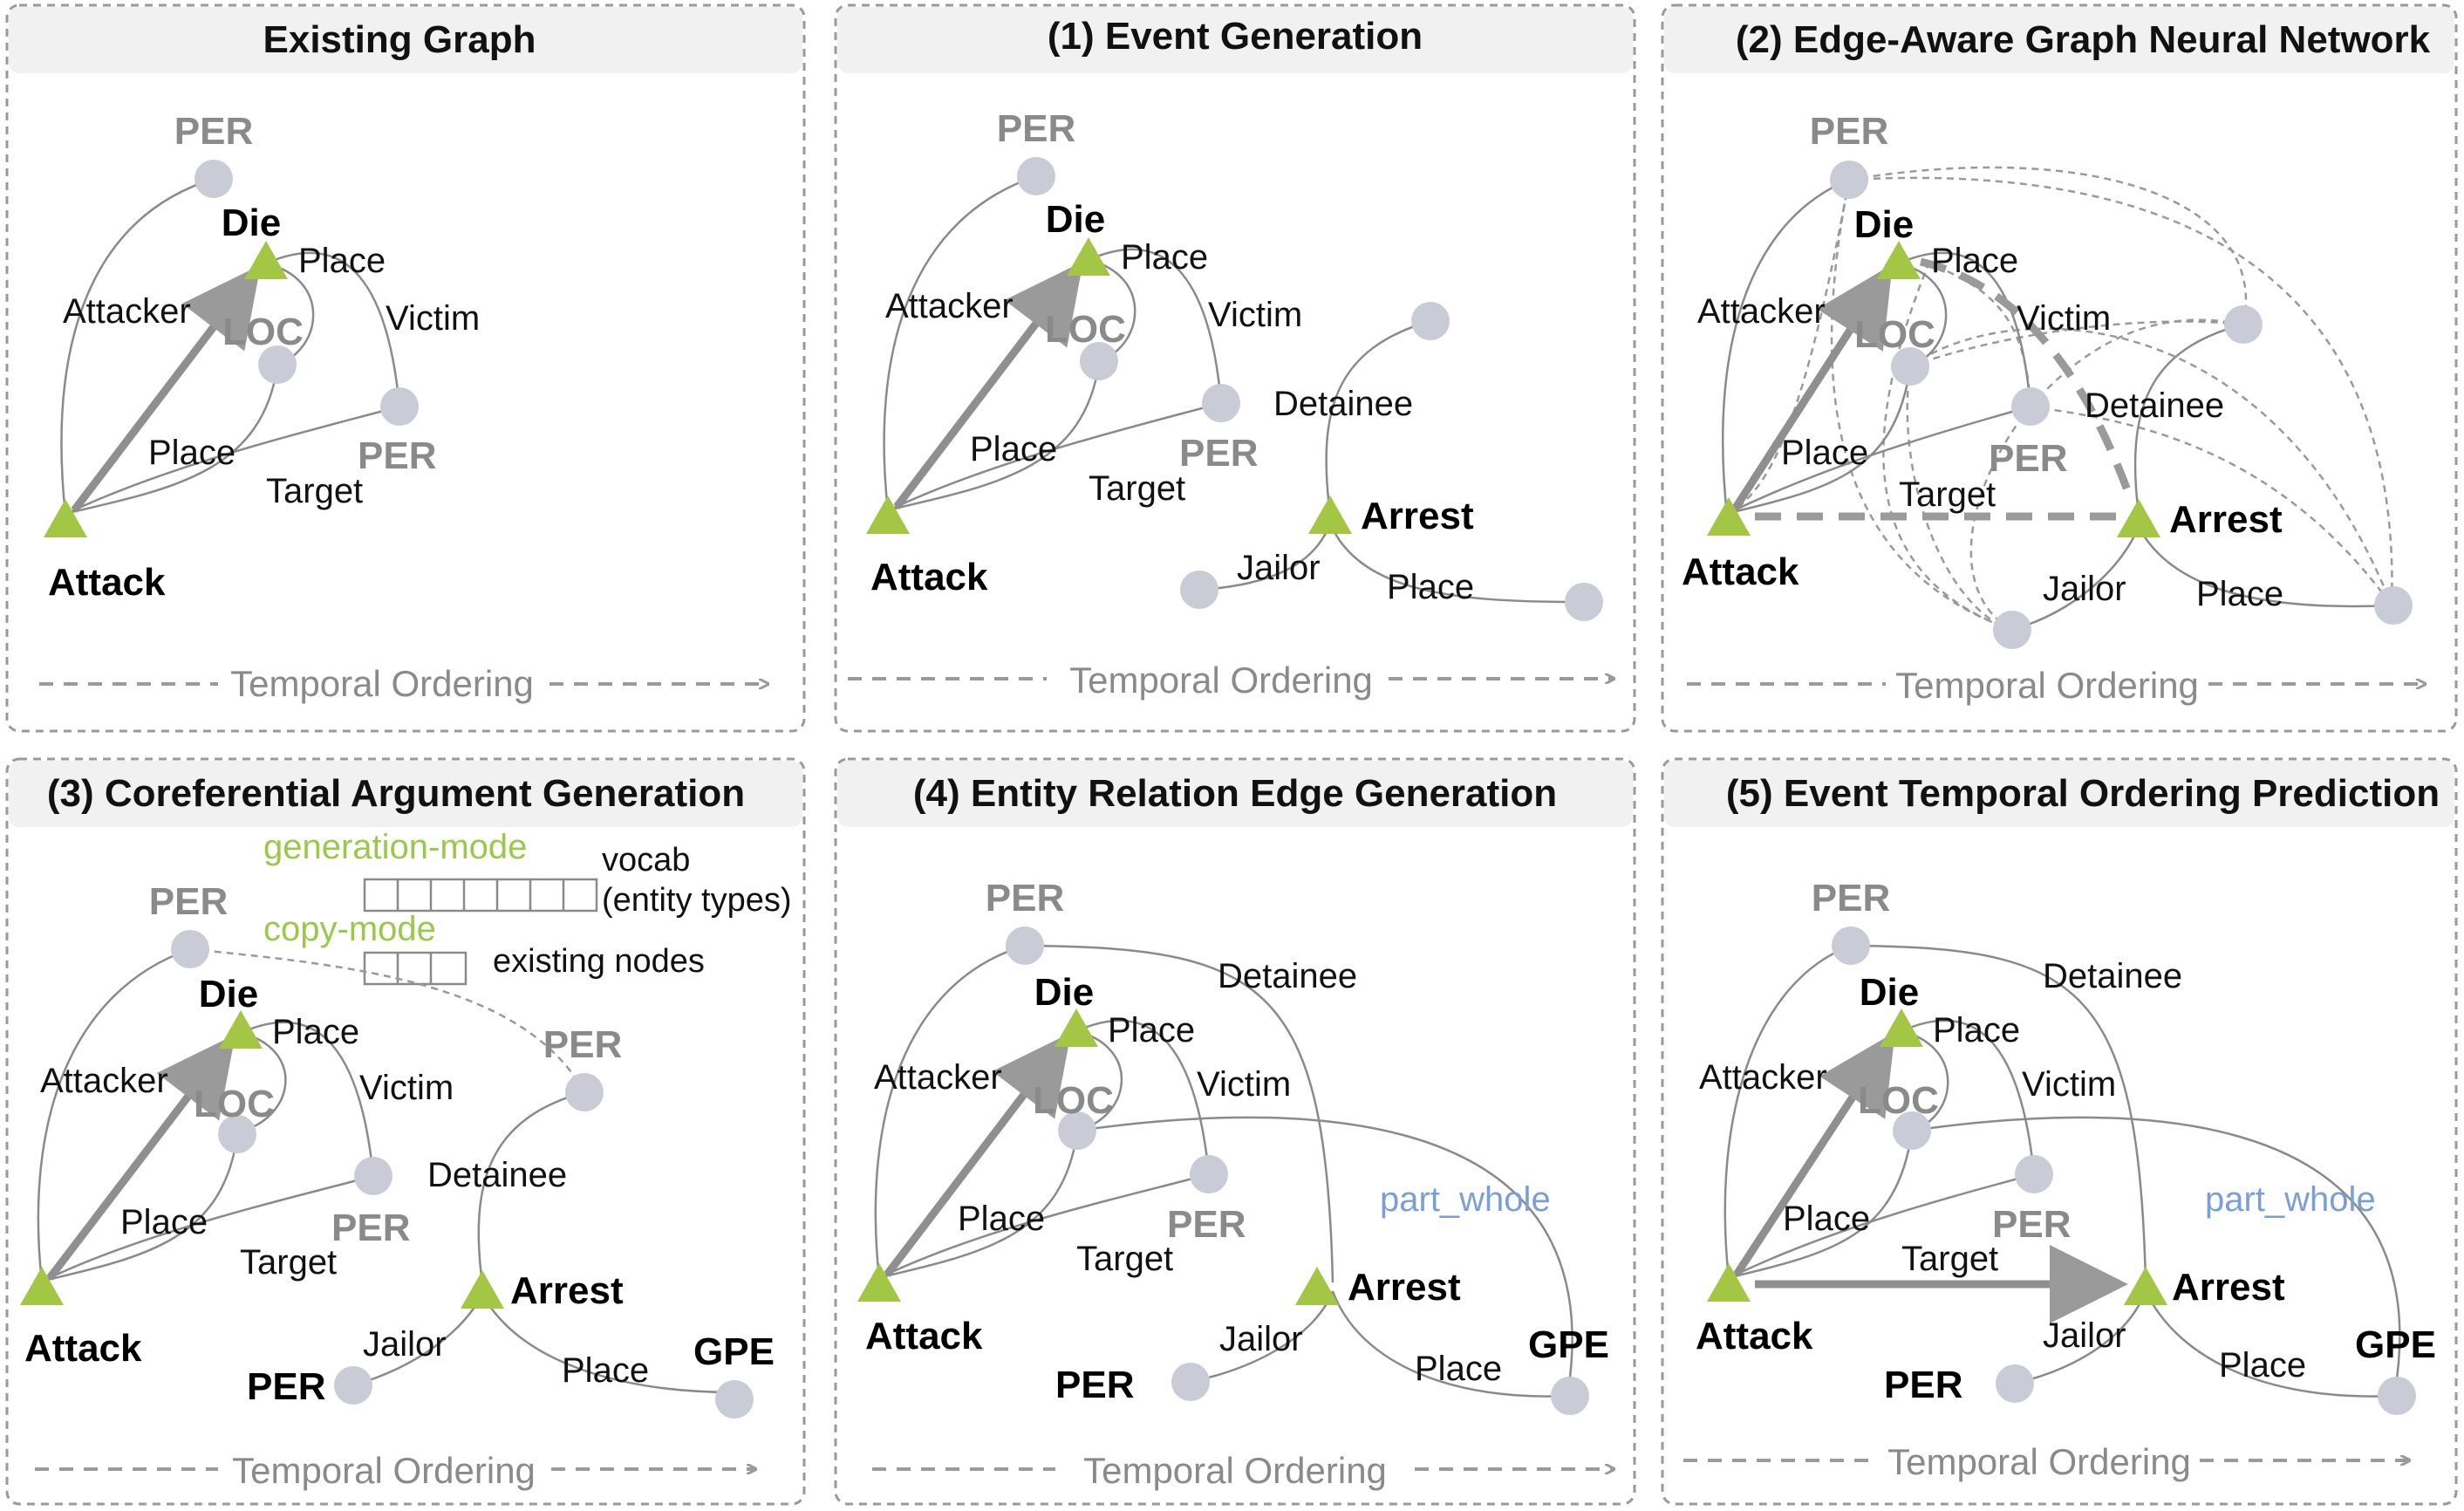  I want to click on entity-node-place-arrest, so click(1584, 602).